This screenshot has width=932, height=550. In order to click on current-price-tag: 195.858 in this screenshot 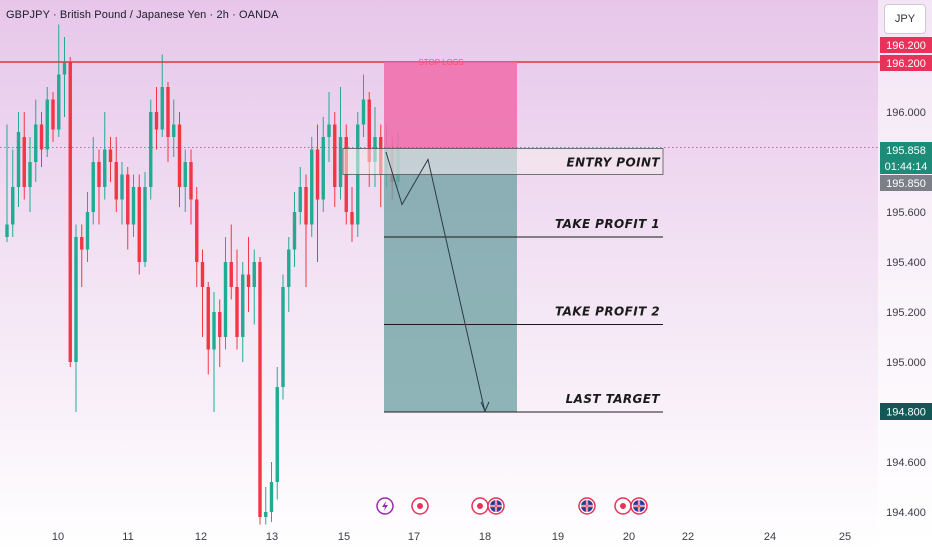, I will do `click(906, 151)`.